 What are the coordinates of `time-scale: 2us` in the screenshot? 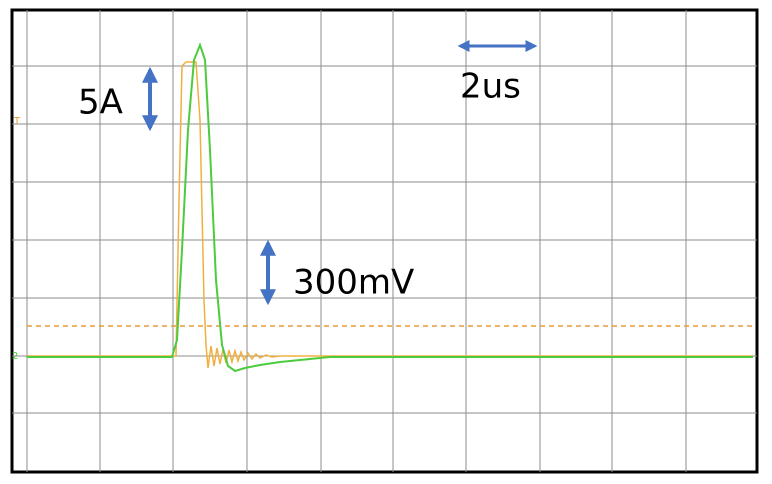 It's located at (490, 87).